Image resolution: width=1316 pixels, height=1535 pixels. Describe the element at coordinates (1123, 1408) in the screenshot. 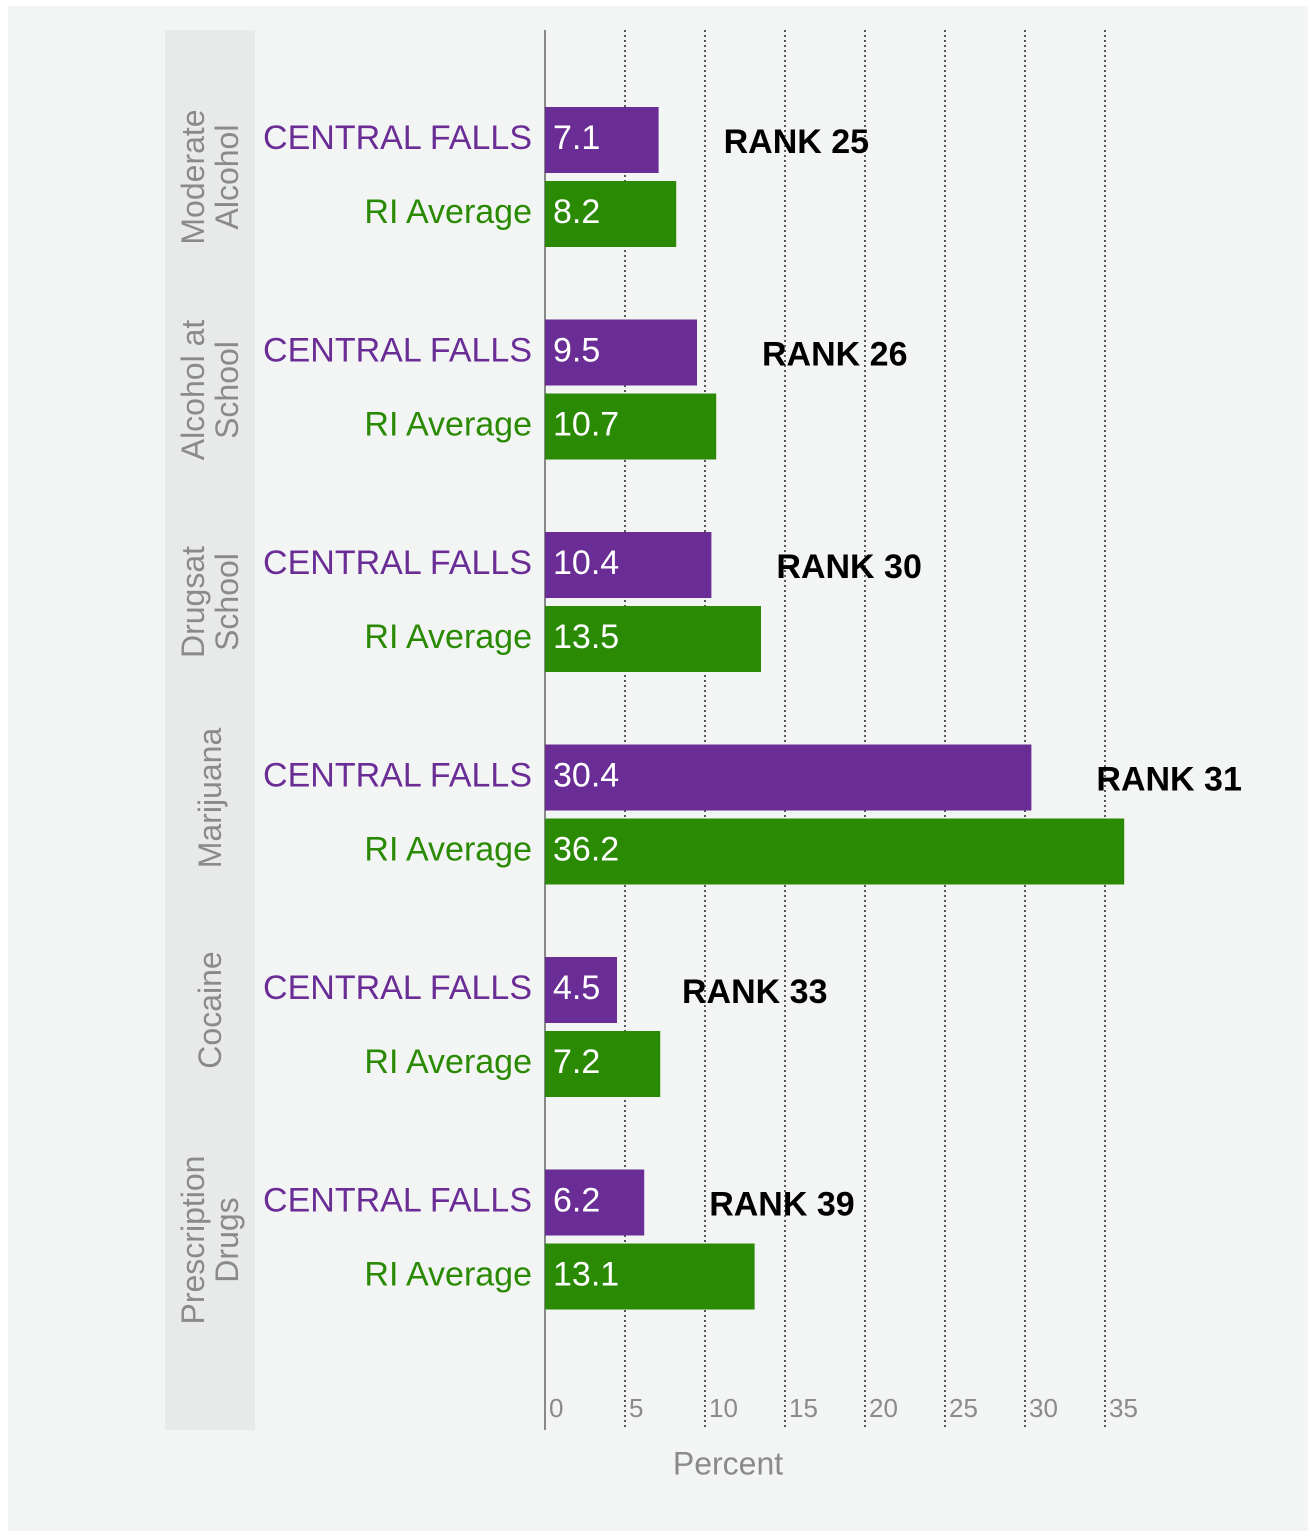

I see `x-tick-label: 35` at that location.